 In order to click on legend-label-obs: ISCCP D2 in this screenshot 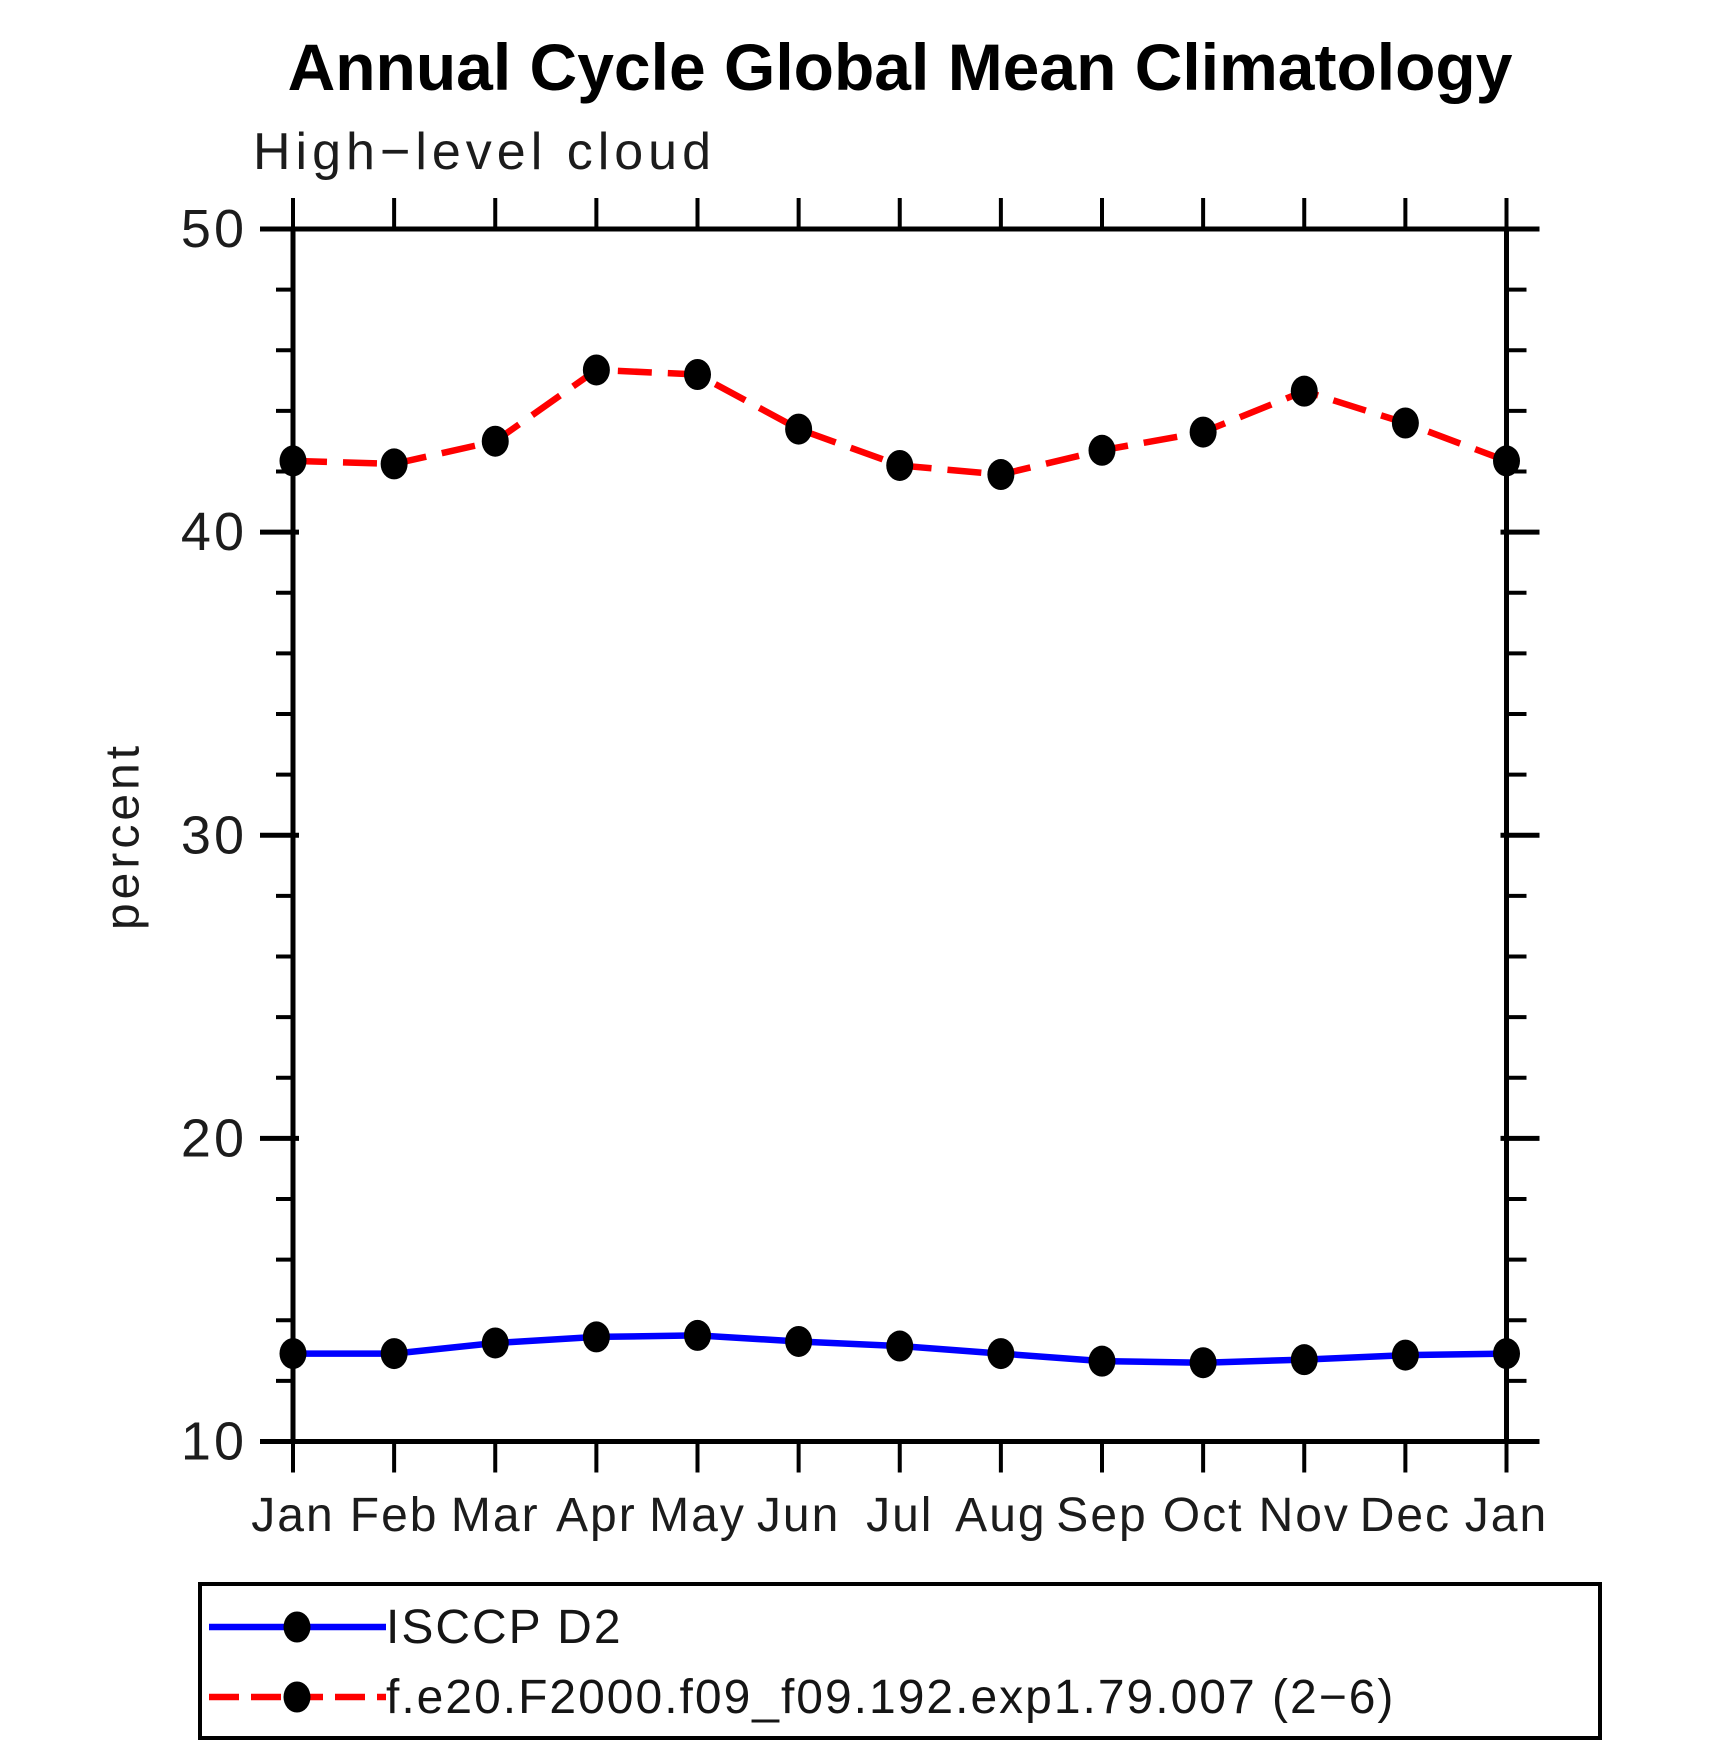, I will do `click(504, 1627)`.